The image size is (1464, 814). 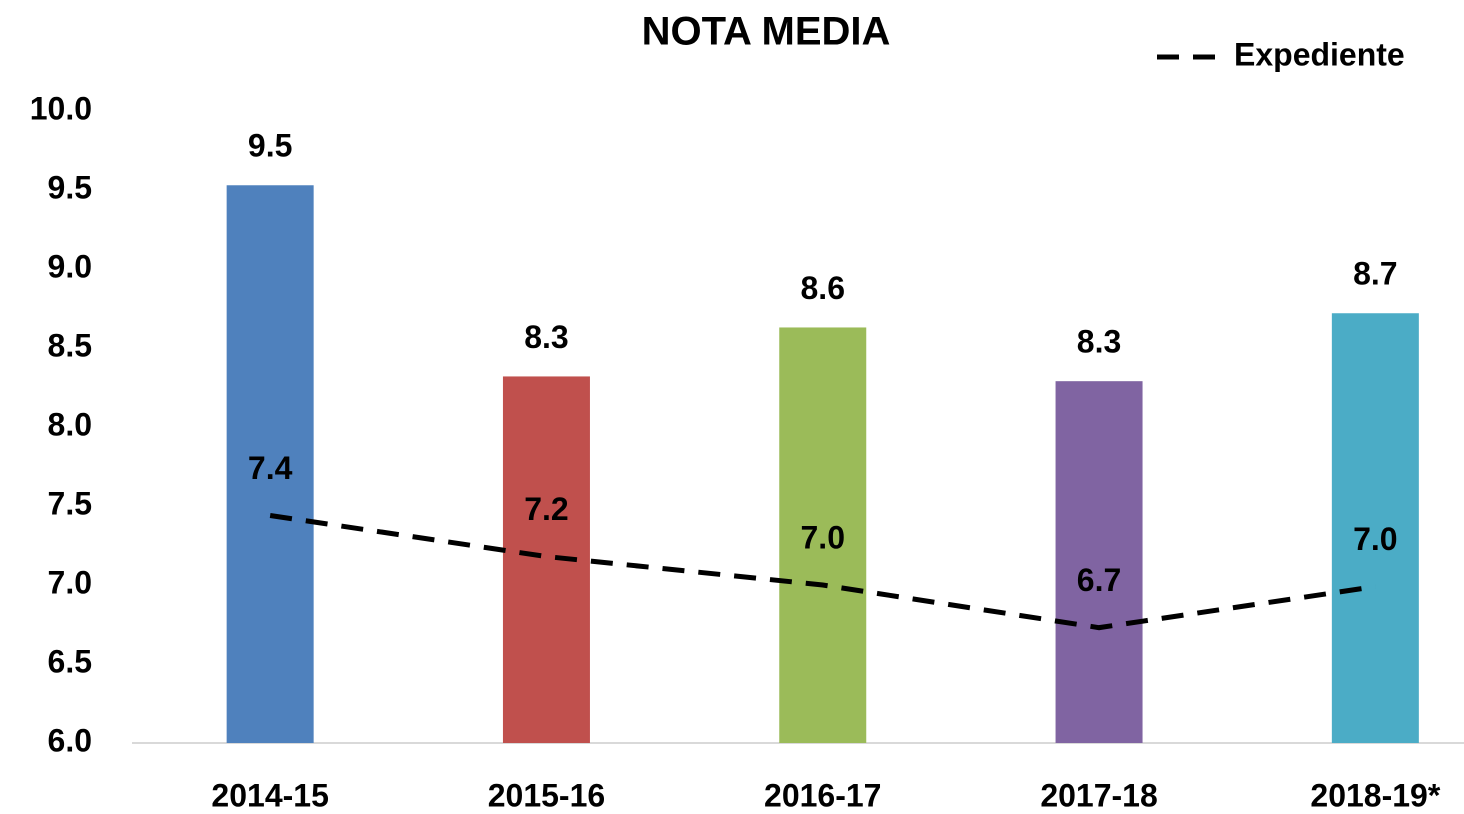 What do you see at coordinates (1375, 274) in the screenshot?
I see `bar-value-label: 8.7` at bounding box center [1375, 274].